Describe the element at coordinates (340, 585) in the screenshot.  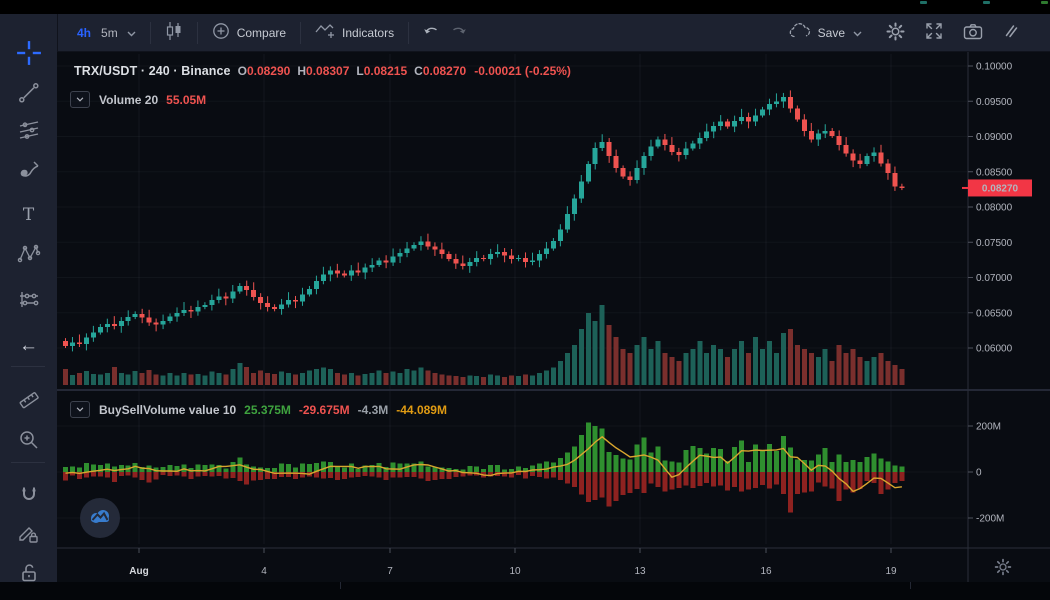
I see `strip-separator` at that location.